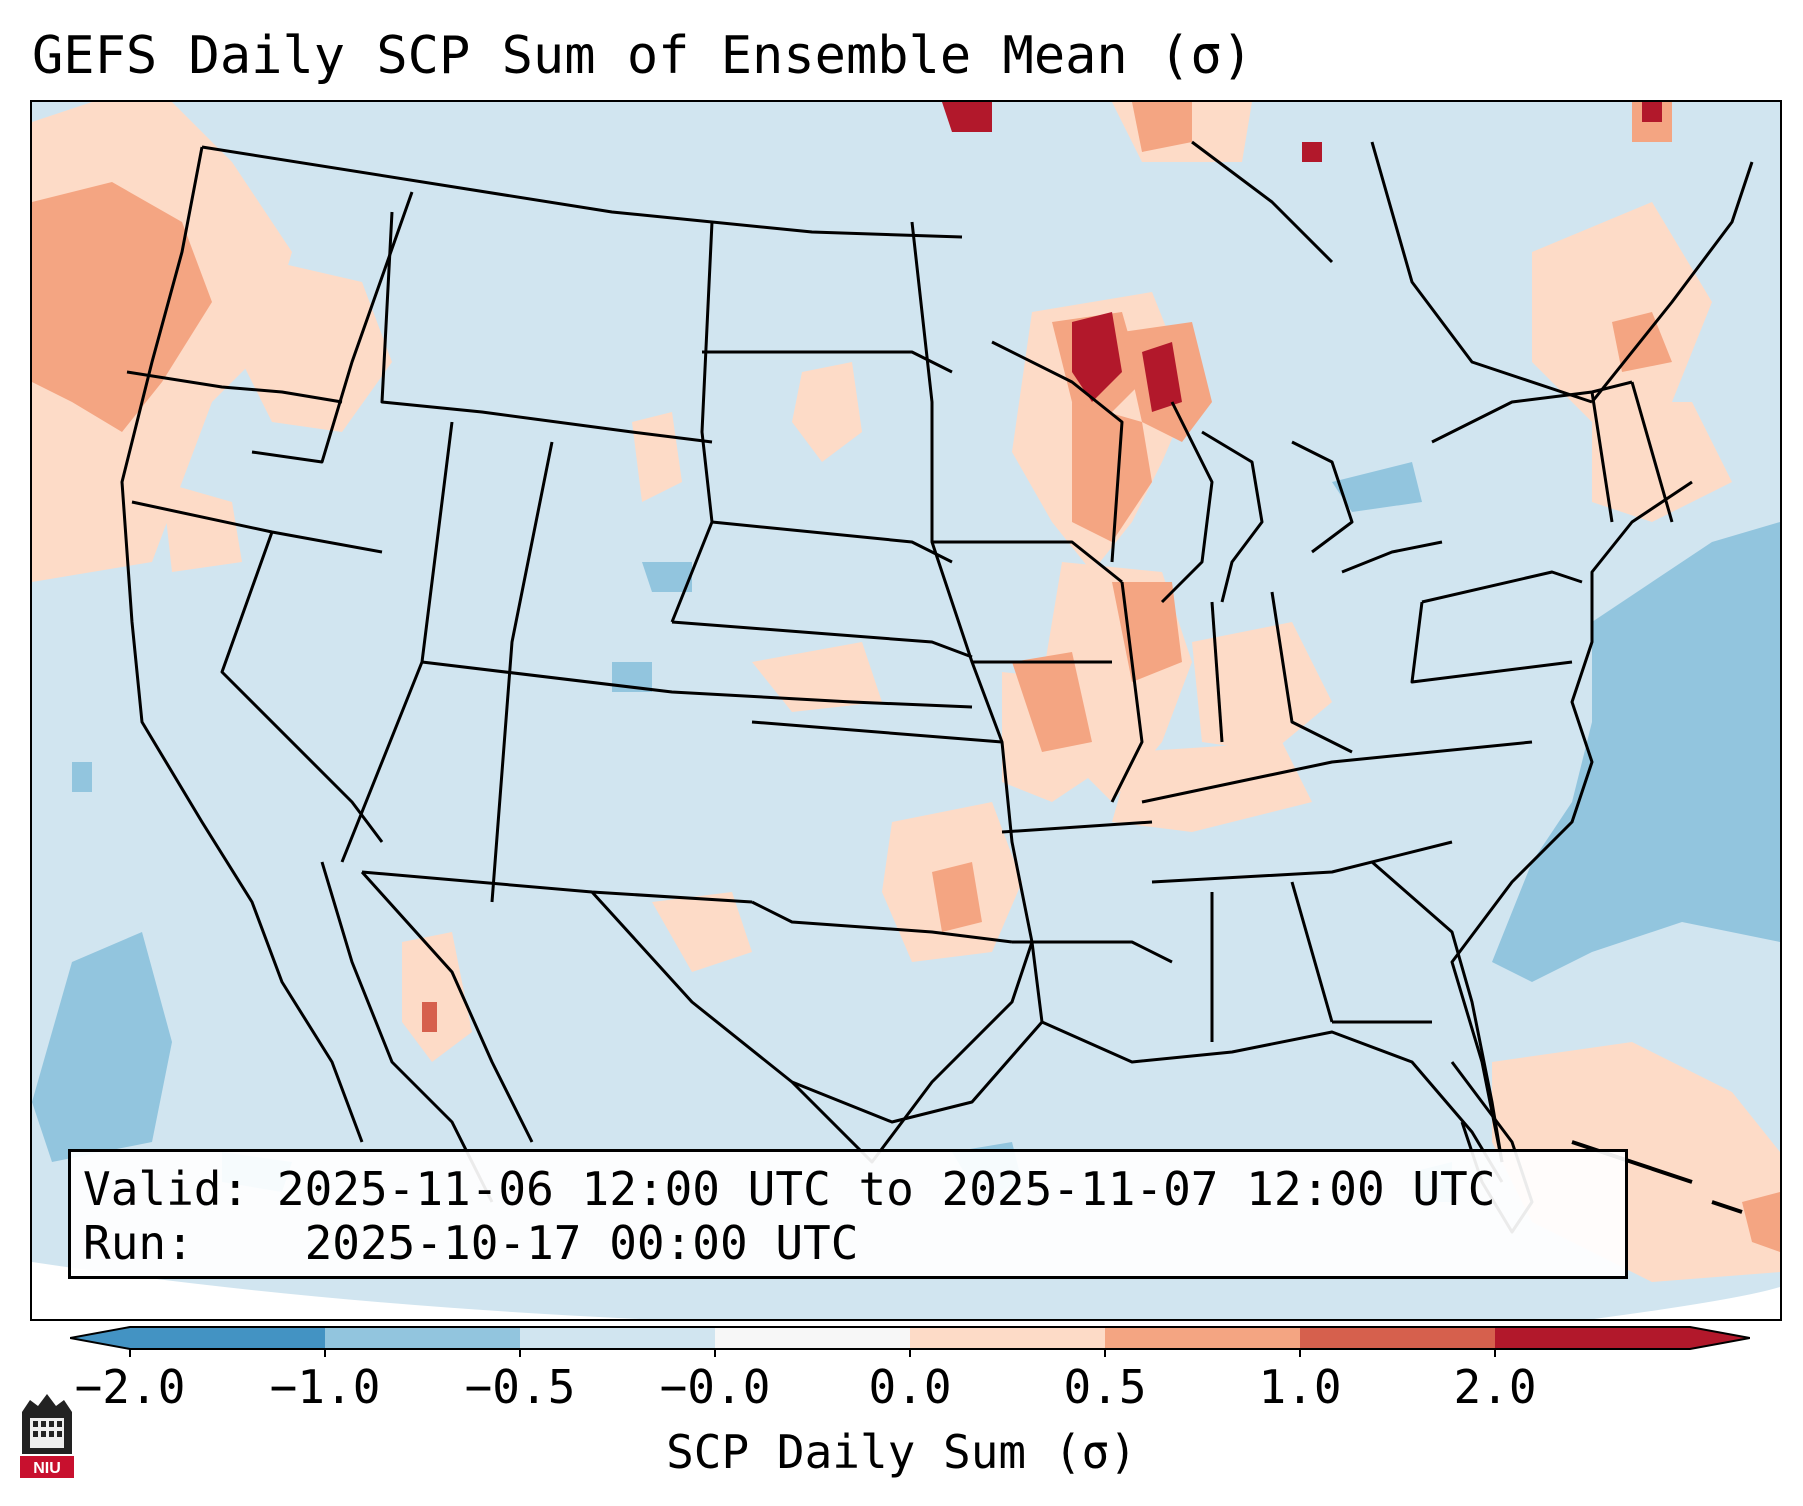  What do you see at coordinates (47, 1468) in the screenshot?
I see `svg-text: NIU` at bounding box center [47, 1468].